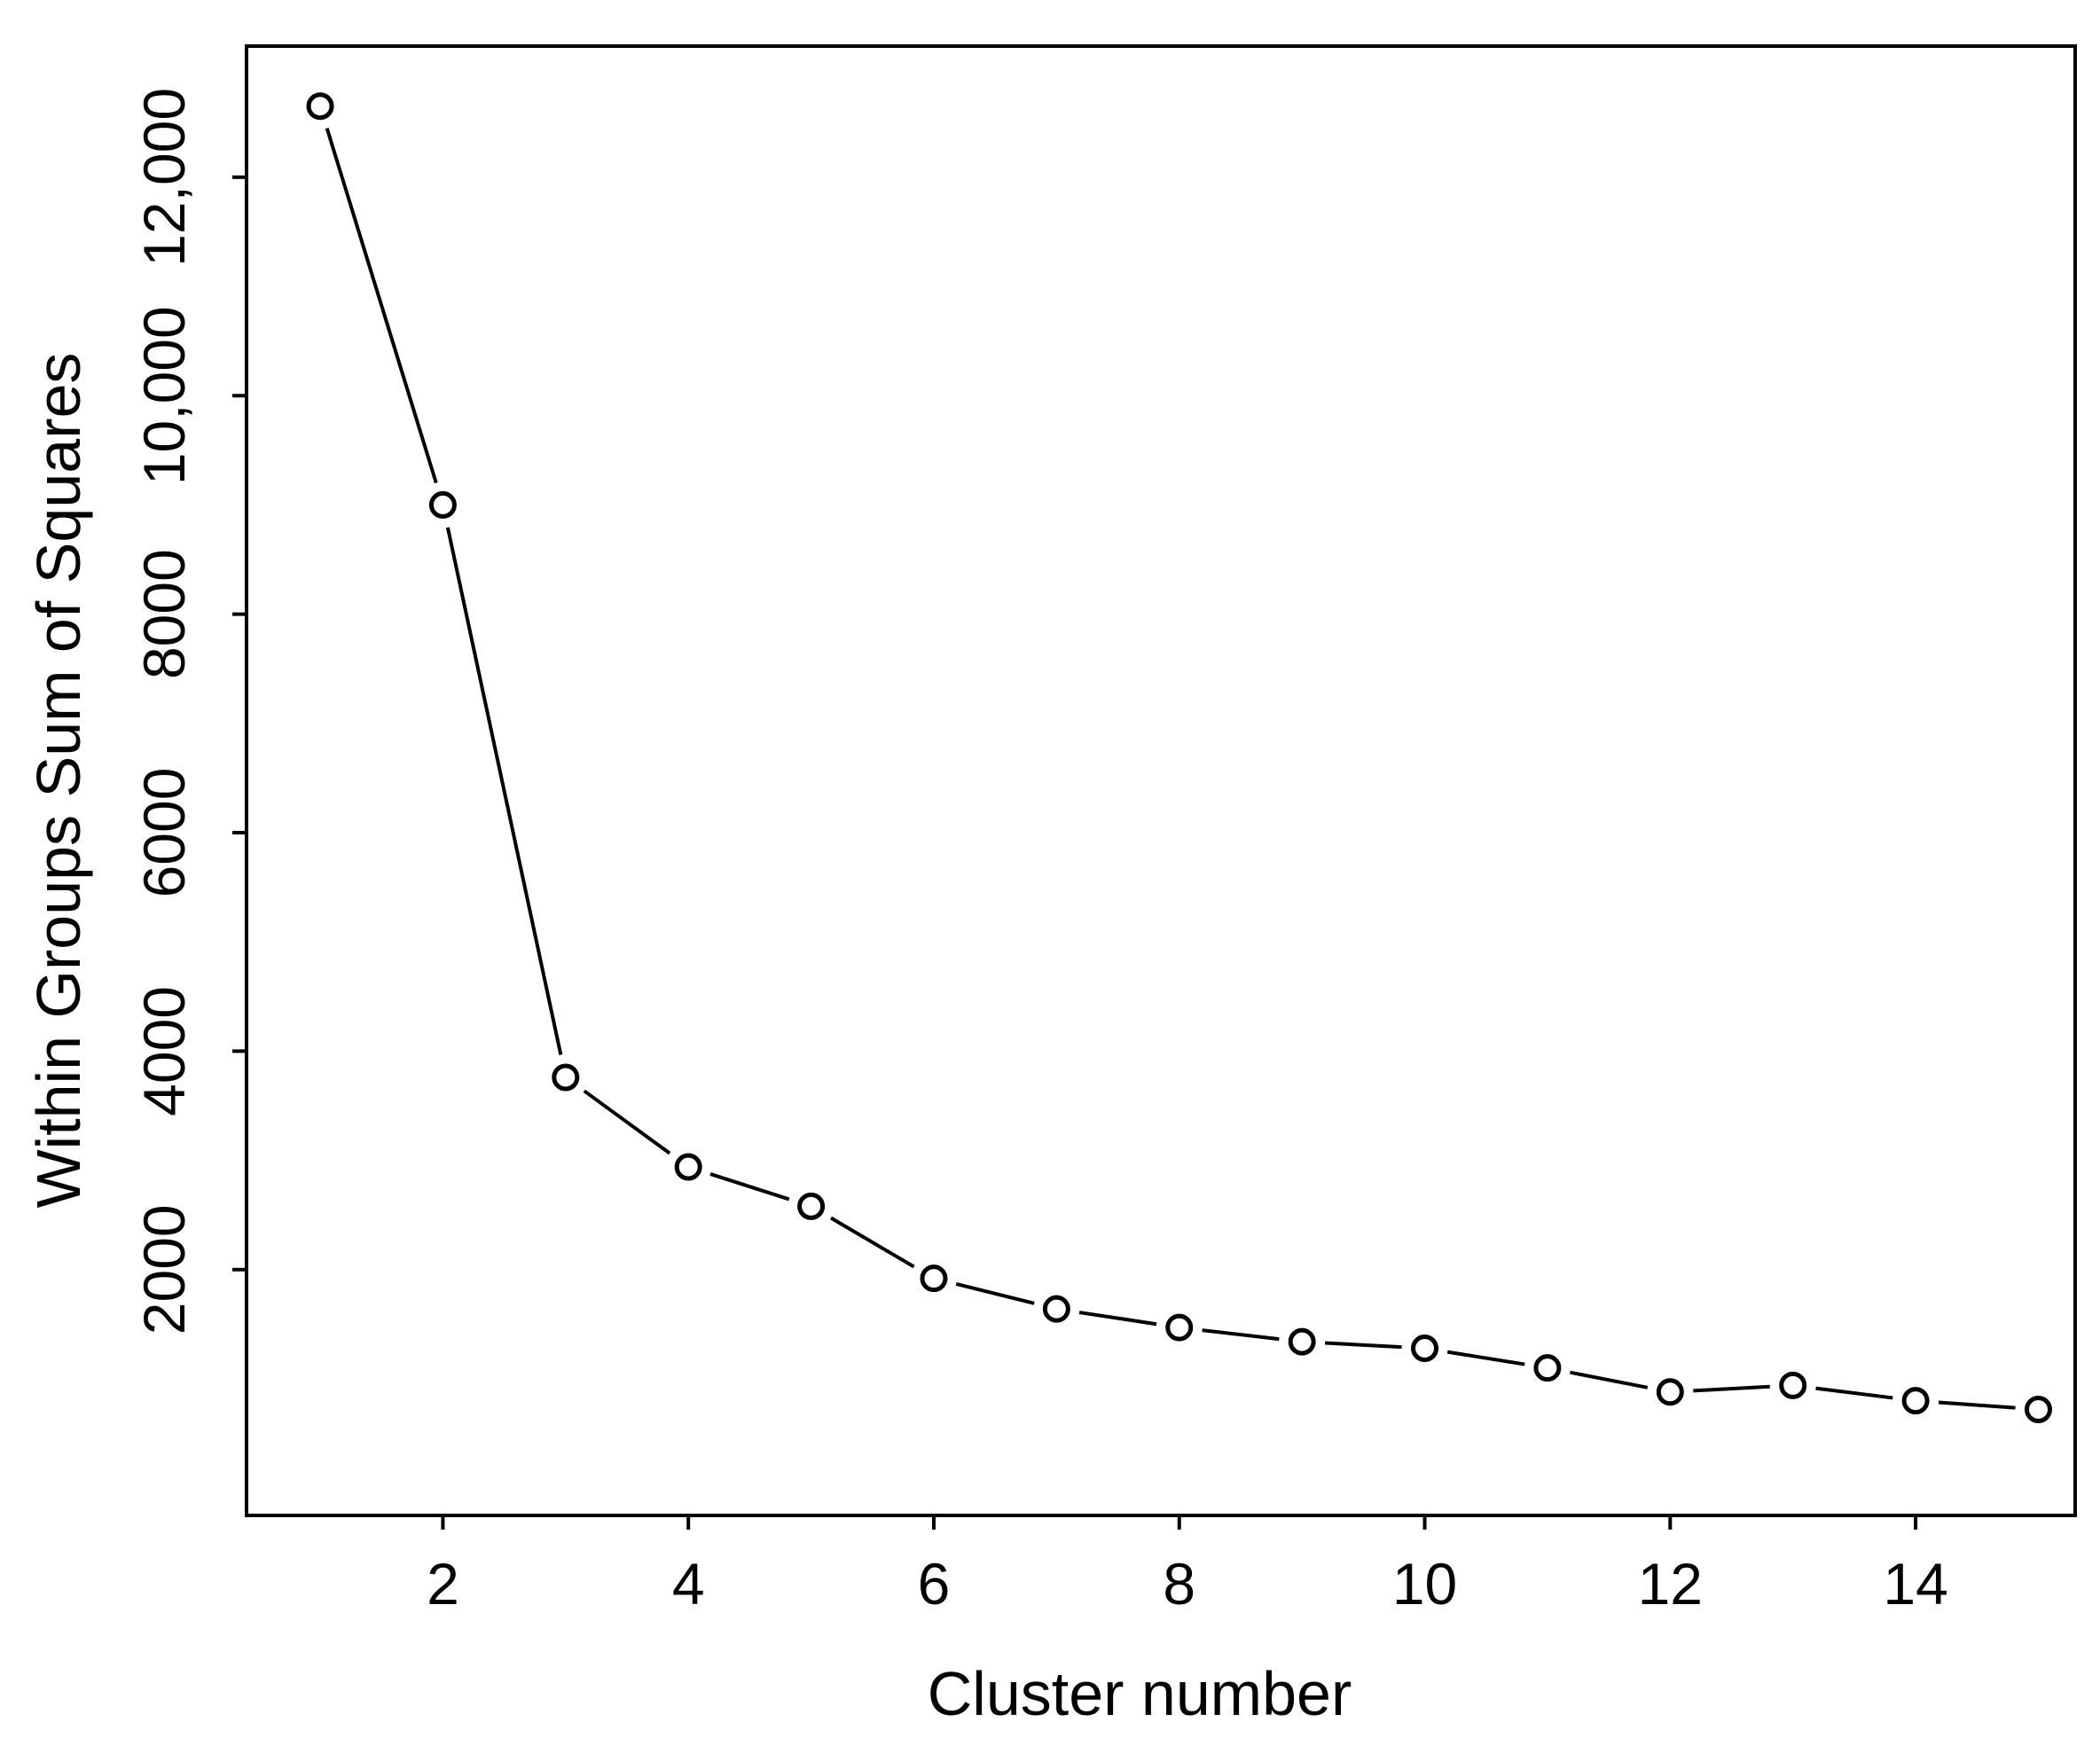 This screenshot has width=2100, height=1738. Describe the element at coordinates (164, 614) in the screenshot. I see `y-tick-label: 8000` at that location.